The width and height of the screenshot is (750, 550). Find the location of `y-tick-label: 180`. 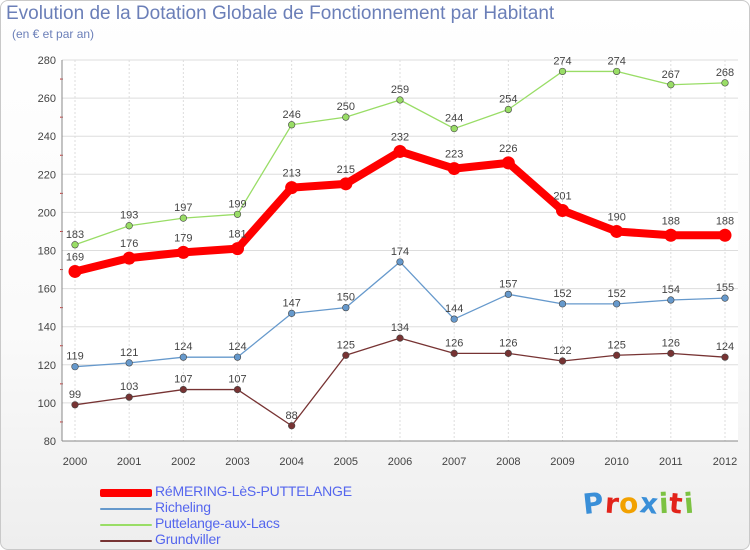

y-tick-label: 180 is located at coordinates (47, 252).